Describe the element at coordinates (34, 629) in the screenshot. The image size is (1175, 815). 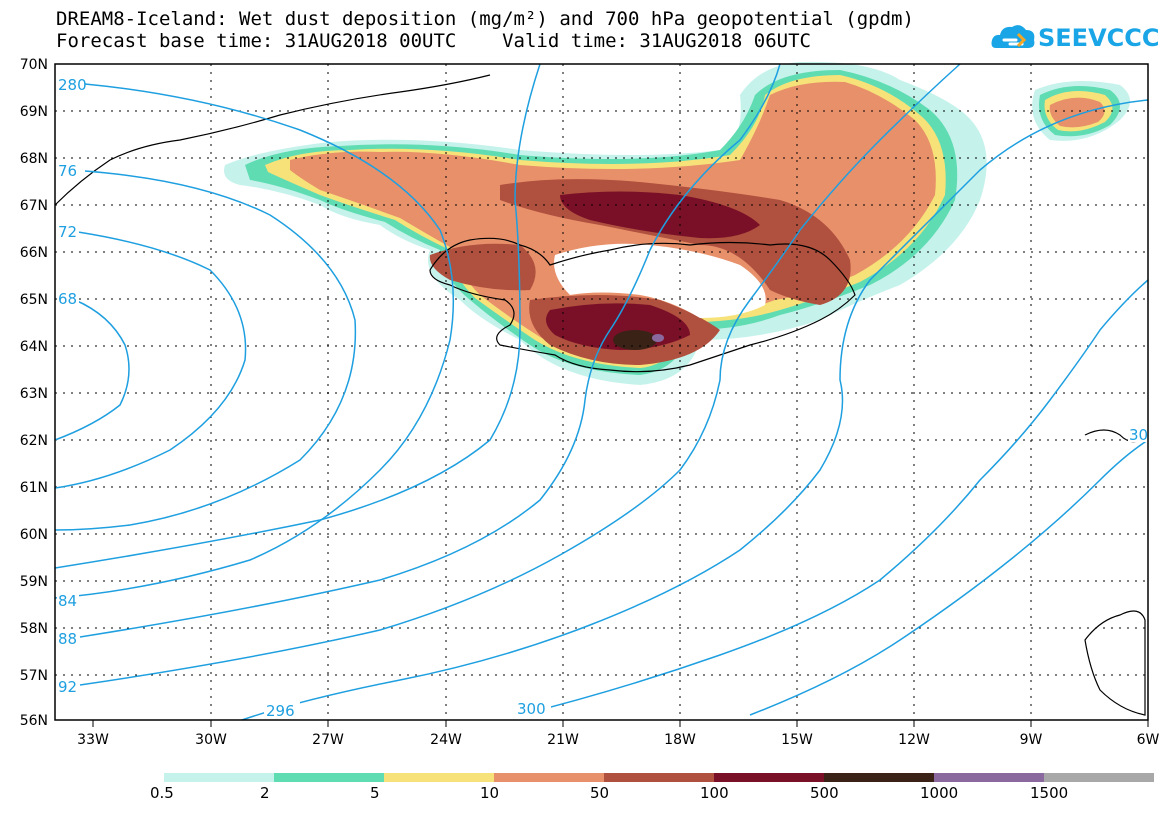
I see `svg-text: 58N` at that location.